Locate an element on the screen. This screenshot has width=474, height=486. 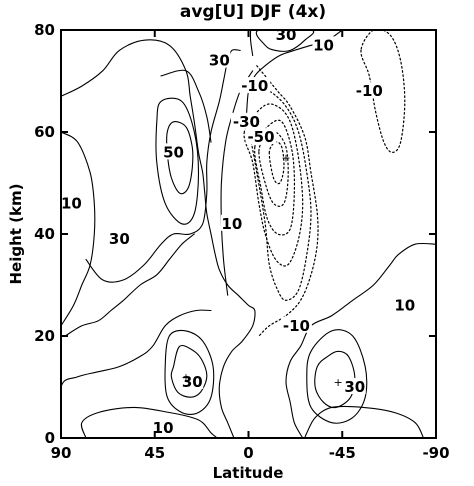
contour-label-4: 10 is located at coordinates (231, 224).